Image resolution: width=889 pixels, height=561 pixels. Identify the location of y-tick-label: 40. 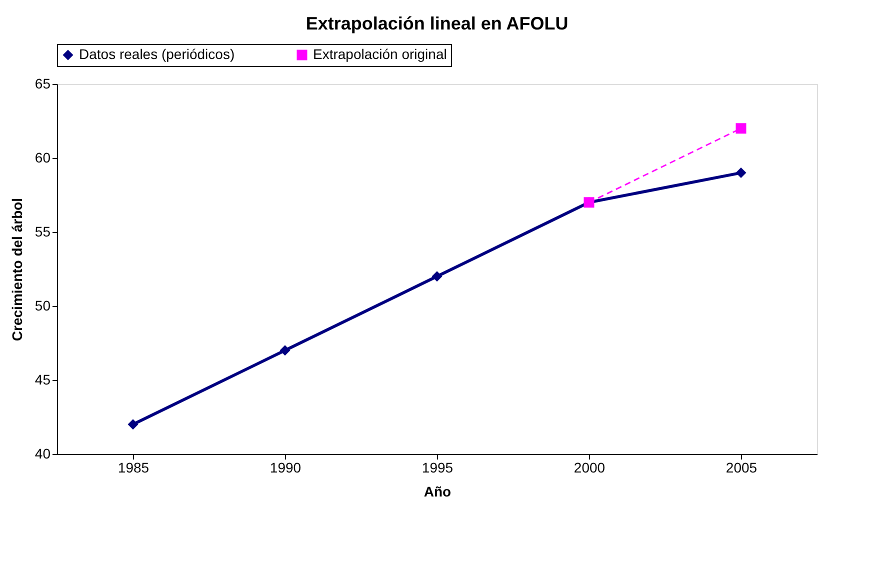
(42, 454).